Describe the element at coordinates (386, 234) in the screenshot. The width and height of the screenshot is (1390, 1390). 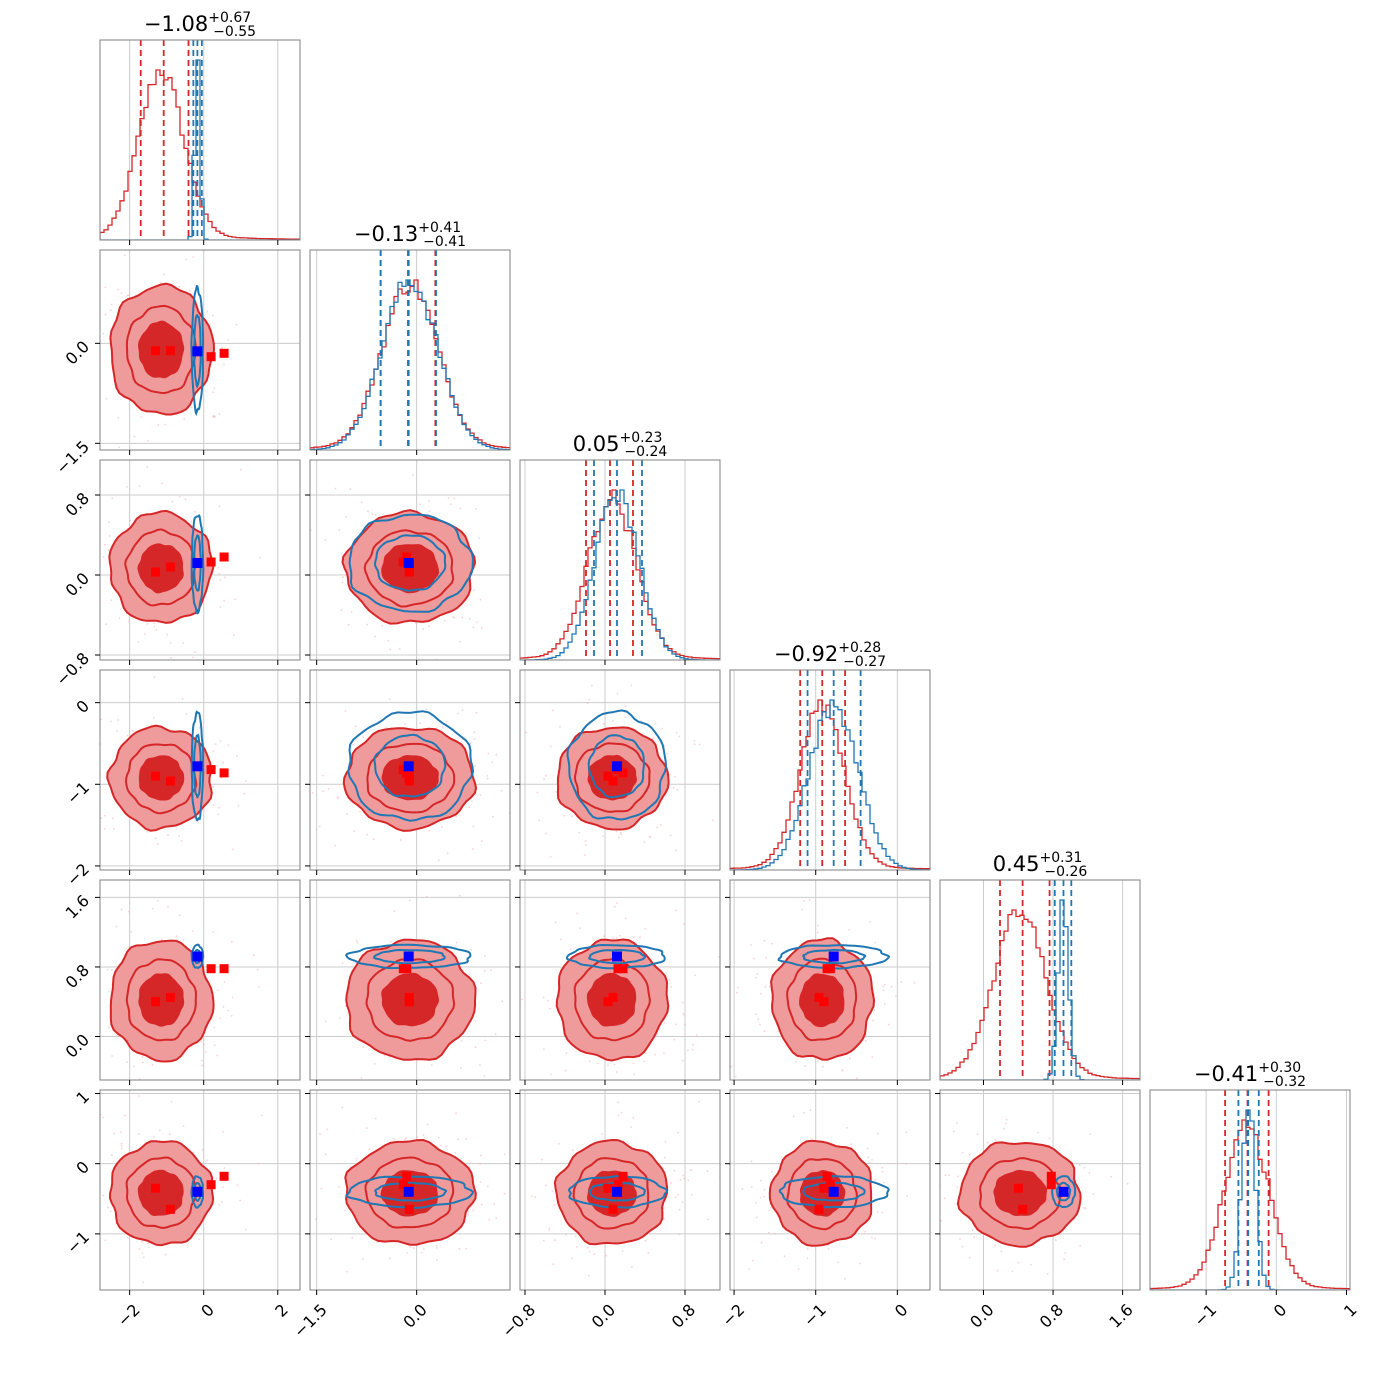
I see `title-value: −0.13` at that location.